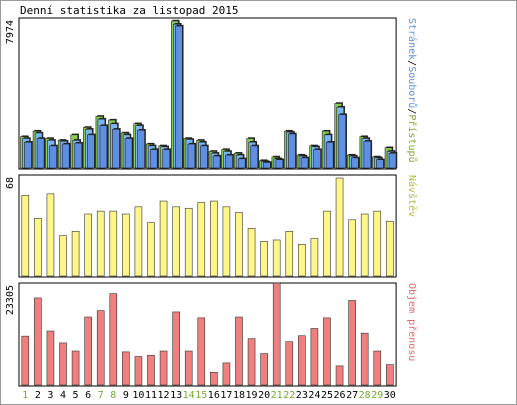 The width and height of the screenshot is (517, 405). Describe the element at coordinates (88, 395) in the screenshot. I see `x-tick-label: 6` at that location.